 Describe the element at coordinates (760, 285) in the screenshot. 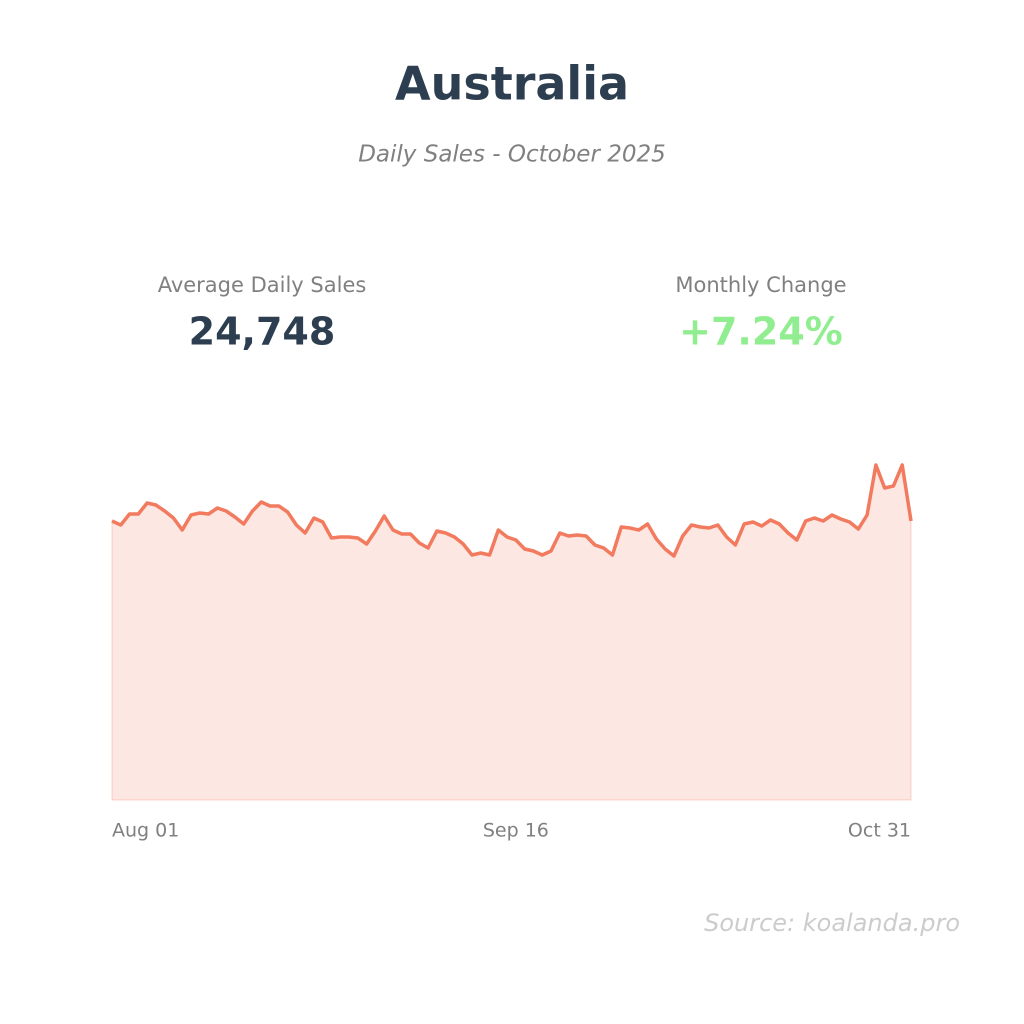

I see `stat-label: Monthly Change` at that location.